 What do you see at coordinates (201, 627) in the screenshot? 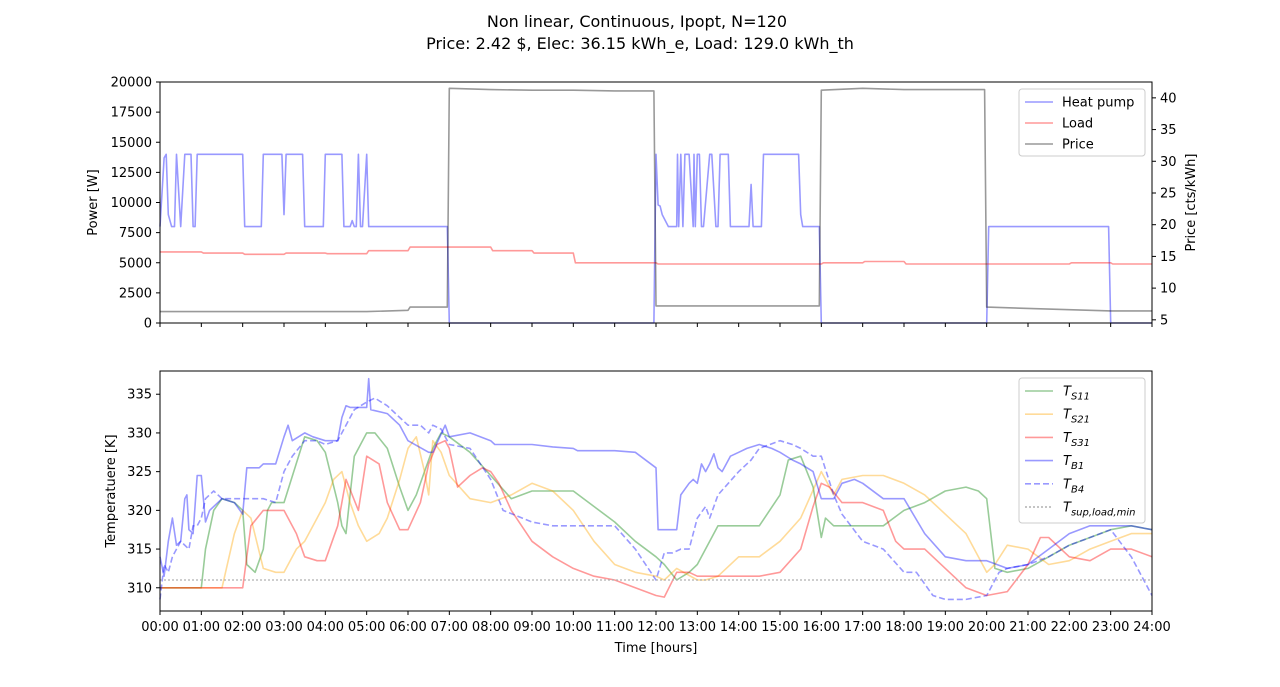
I see `x-tick-label: 01:00` at bounding box center [201, 627].